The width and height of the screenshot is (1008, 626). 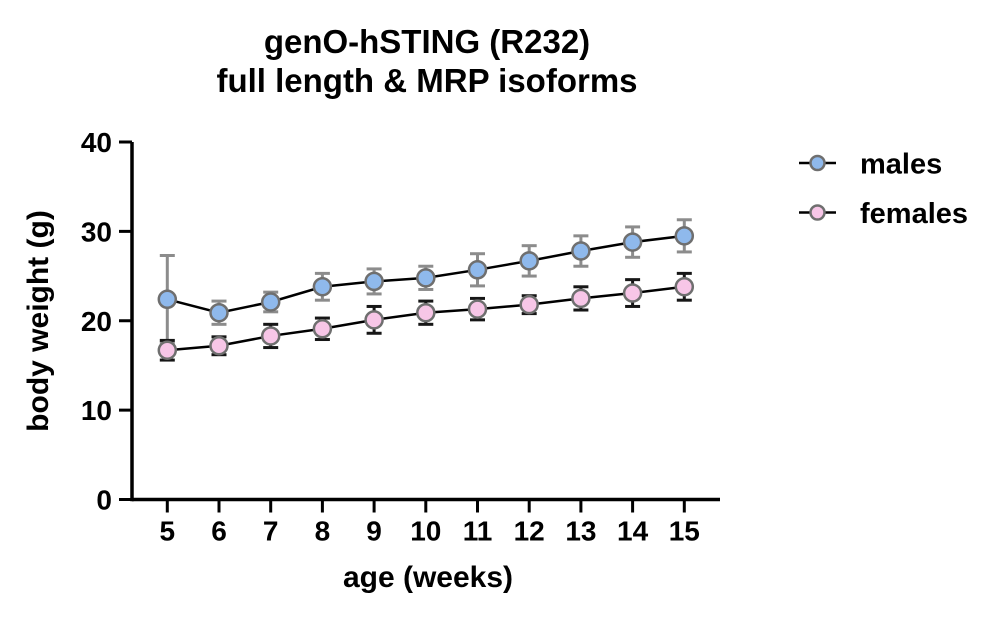 What do you see at coordinates (104, 500) in the screenshot?
I see `y-tick-label: 0` at bounding box center [104, 500].